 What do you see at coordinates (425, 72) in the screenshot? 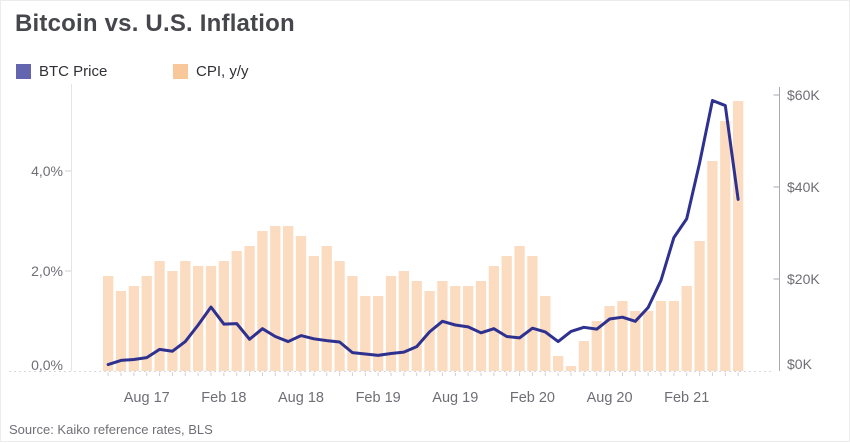
I see `legend: BTC Price CPI, y/y` at bounding box center [425, 72].